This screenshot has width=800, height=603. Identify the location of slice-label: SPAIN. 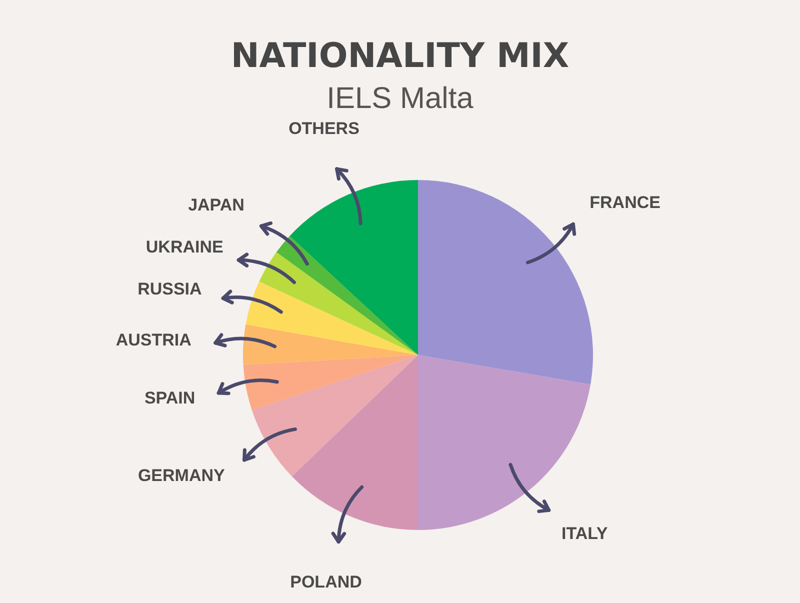
(170, 398).